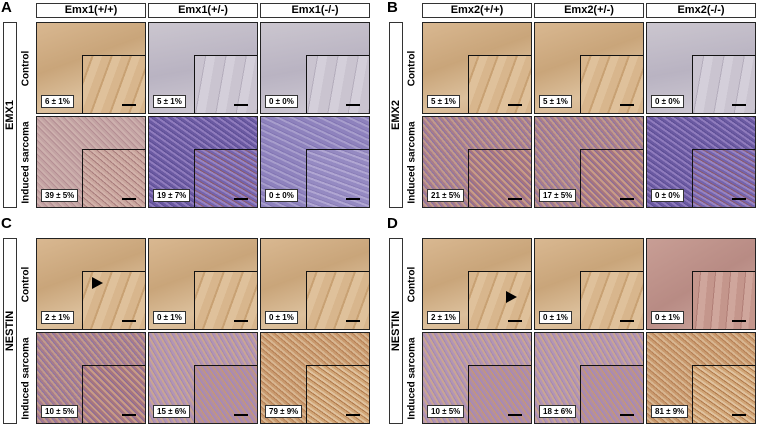  What do you see at coordinates (60, 195) in the screenshot?
I see `percentage-label: 39 ± 5%` at bounding box center [60, 195].